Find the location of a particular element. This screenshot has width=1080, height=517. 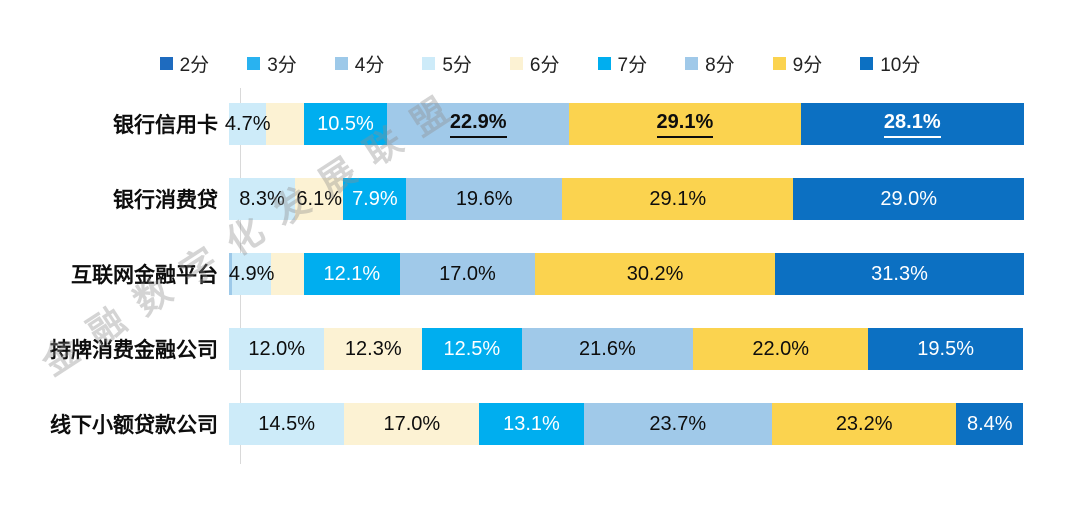

legend-label: 10分 is located at coordinates (900, 65).